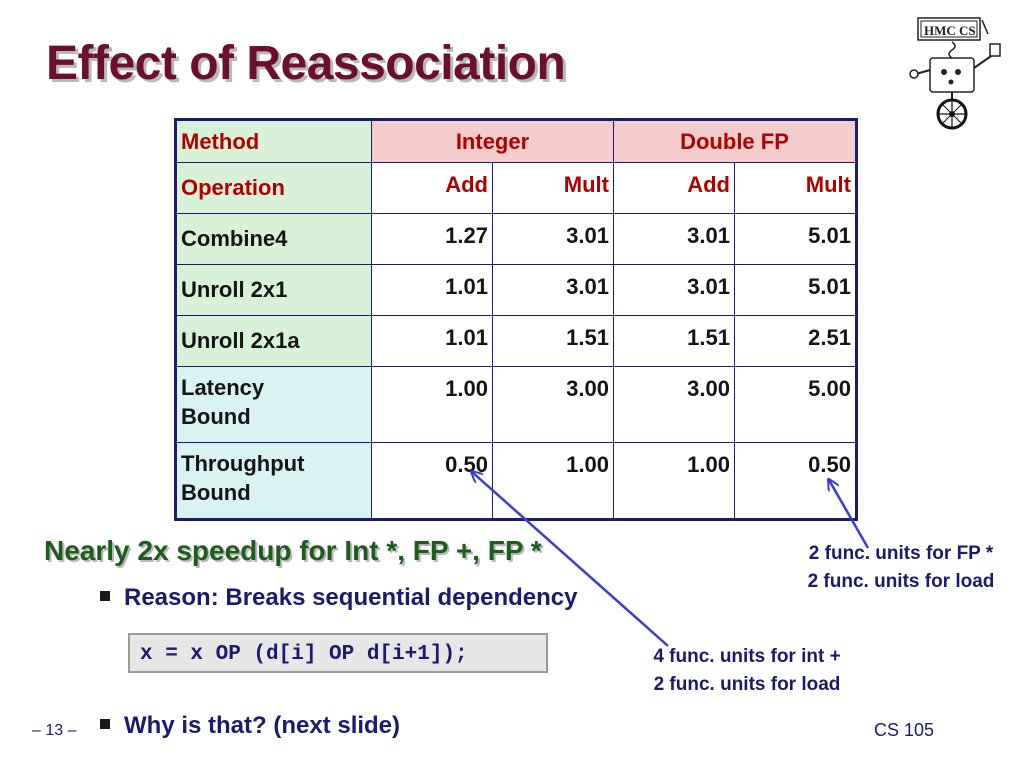  I want to click on operation-label-cell: Operation, so click(273, 188).